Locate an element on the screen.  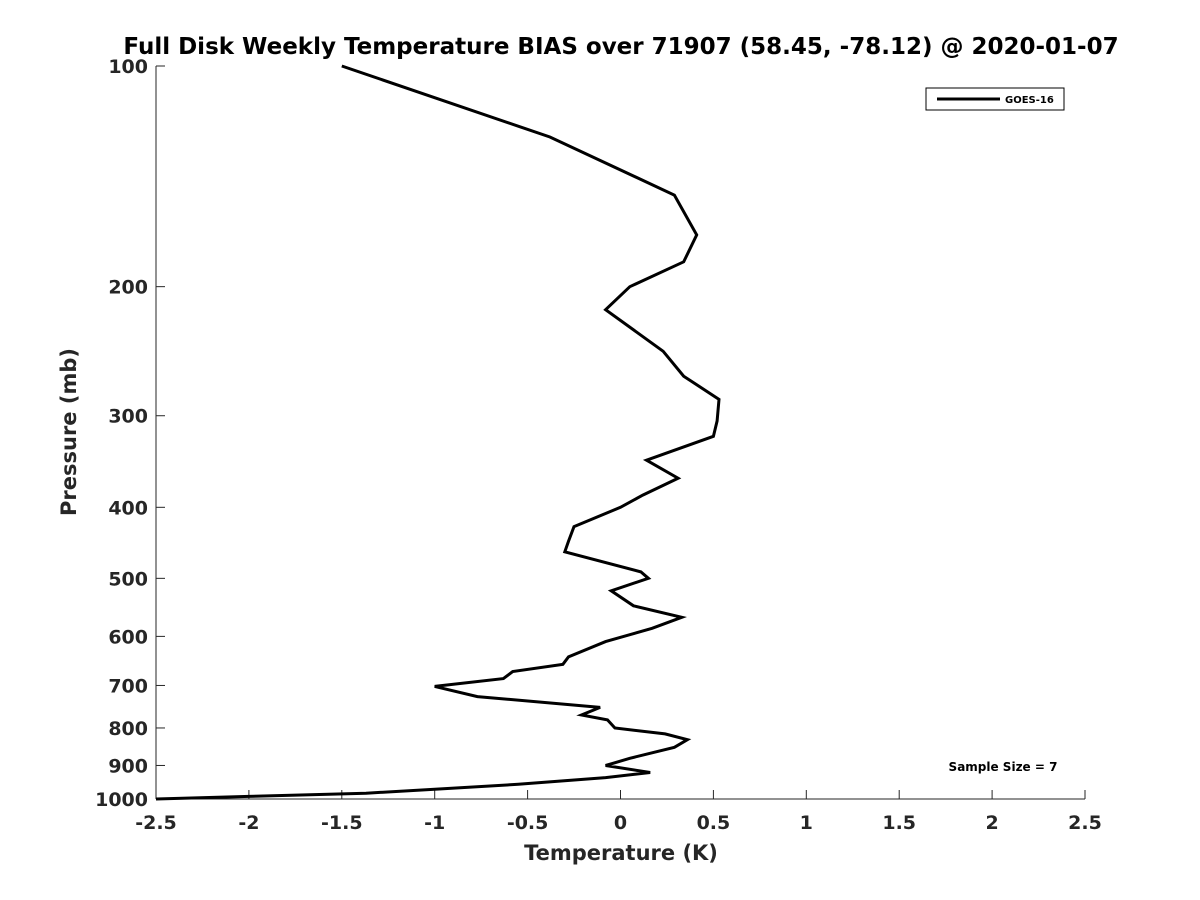
y-tick-label: 1000 is located at coordinates (121, 800).